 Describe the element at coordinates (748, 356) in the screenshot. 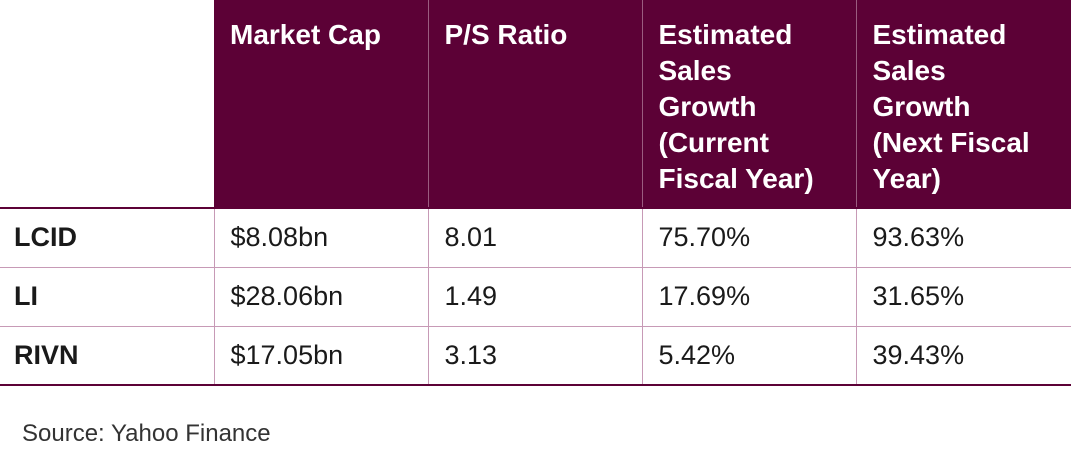

I see `sales-growth-current-cell: 5.42%` at that location.